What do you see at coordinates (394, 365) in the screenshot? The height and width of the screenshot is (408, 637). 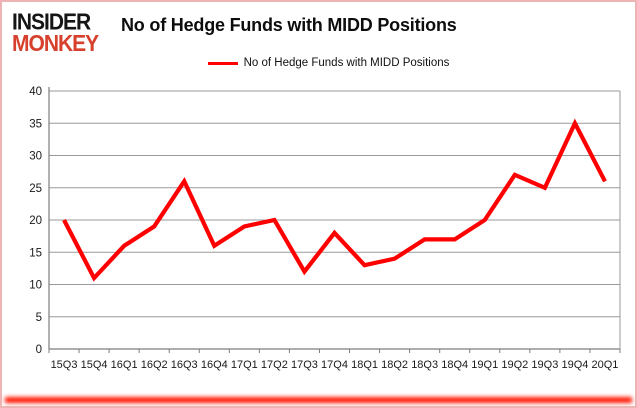 I see `svg-text: 18Q2` at bounding box center [394, 365].